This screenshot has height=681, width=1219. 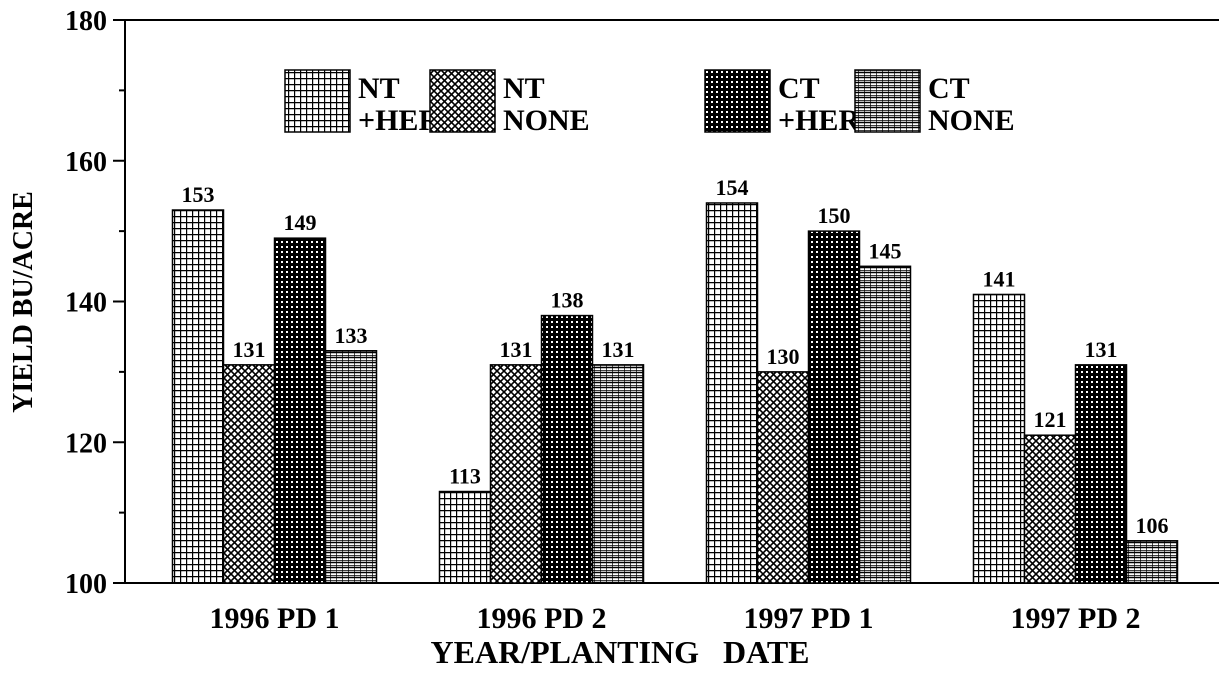 I want to click on data-label: 130, so click(x=783, y=356).